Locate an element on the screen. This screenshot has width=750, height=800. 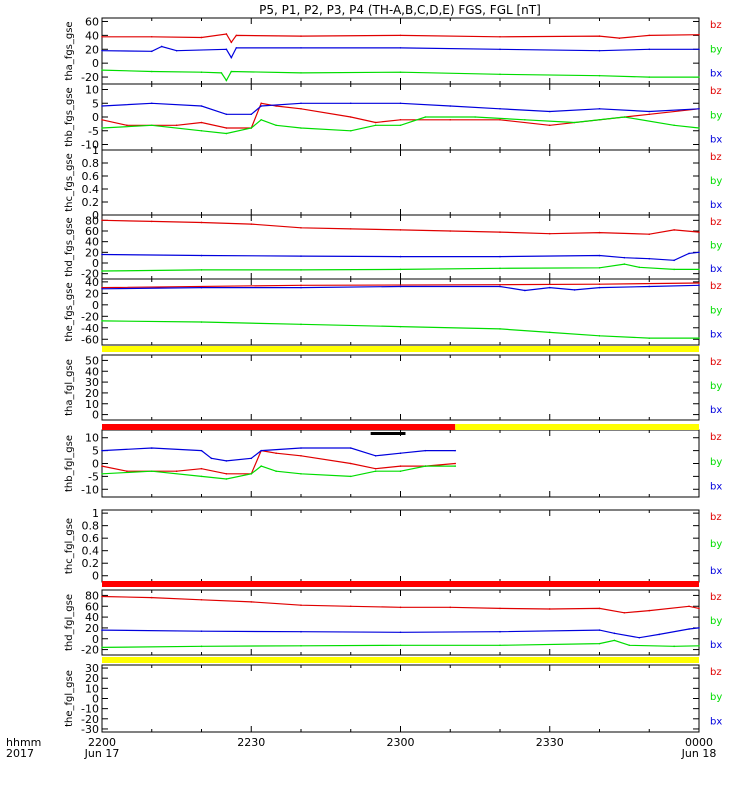
y-axis-label: the_fgs_gse is located at coordinates (69, 311).